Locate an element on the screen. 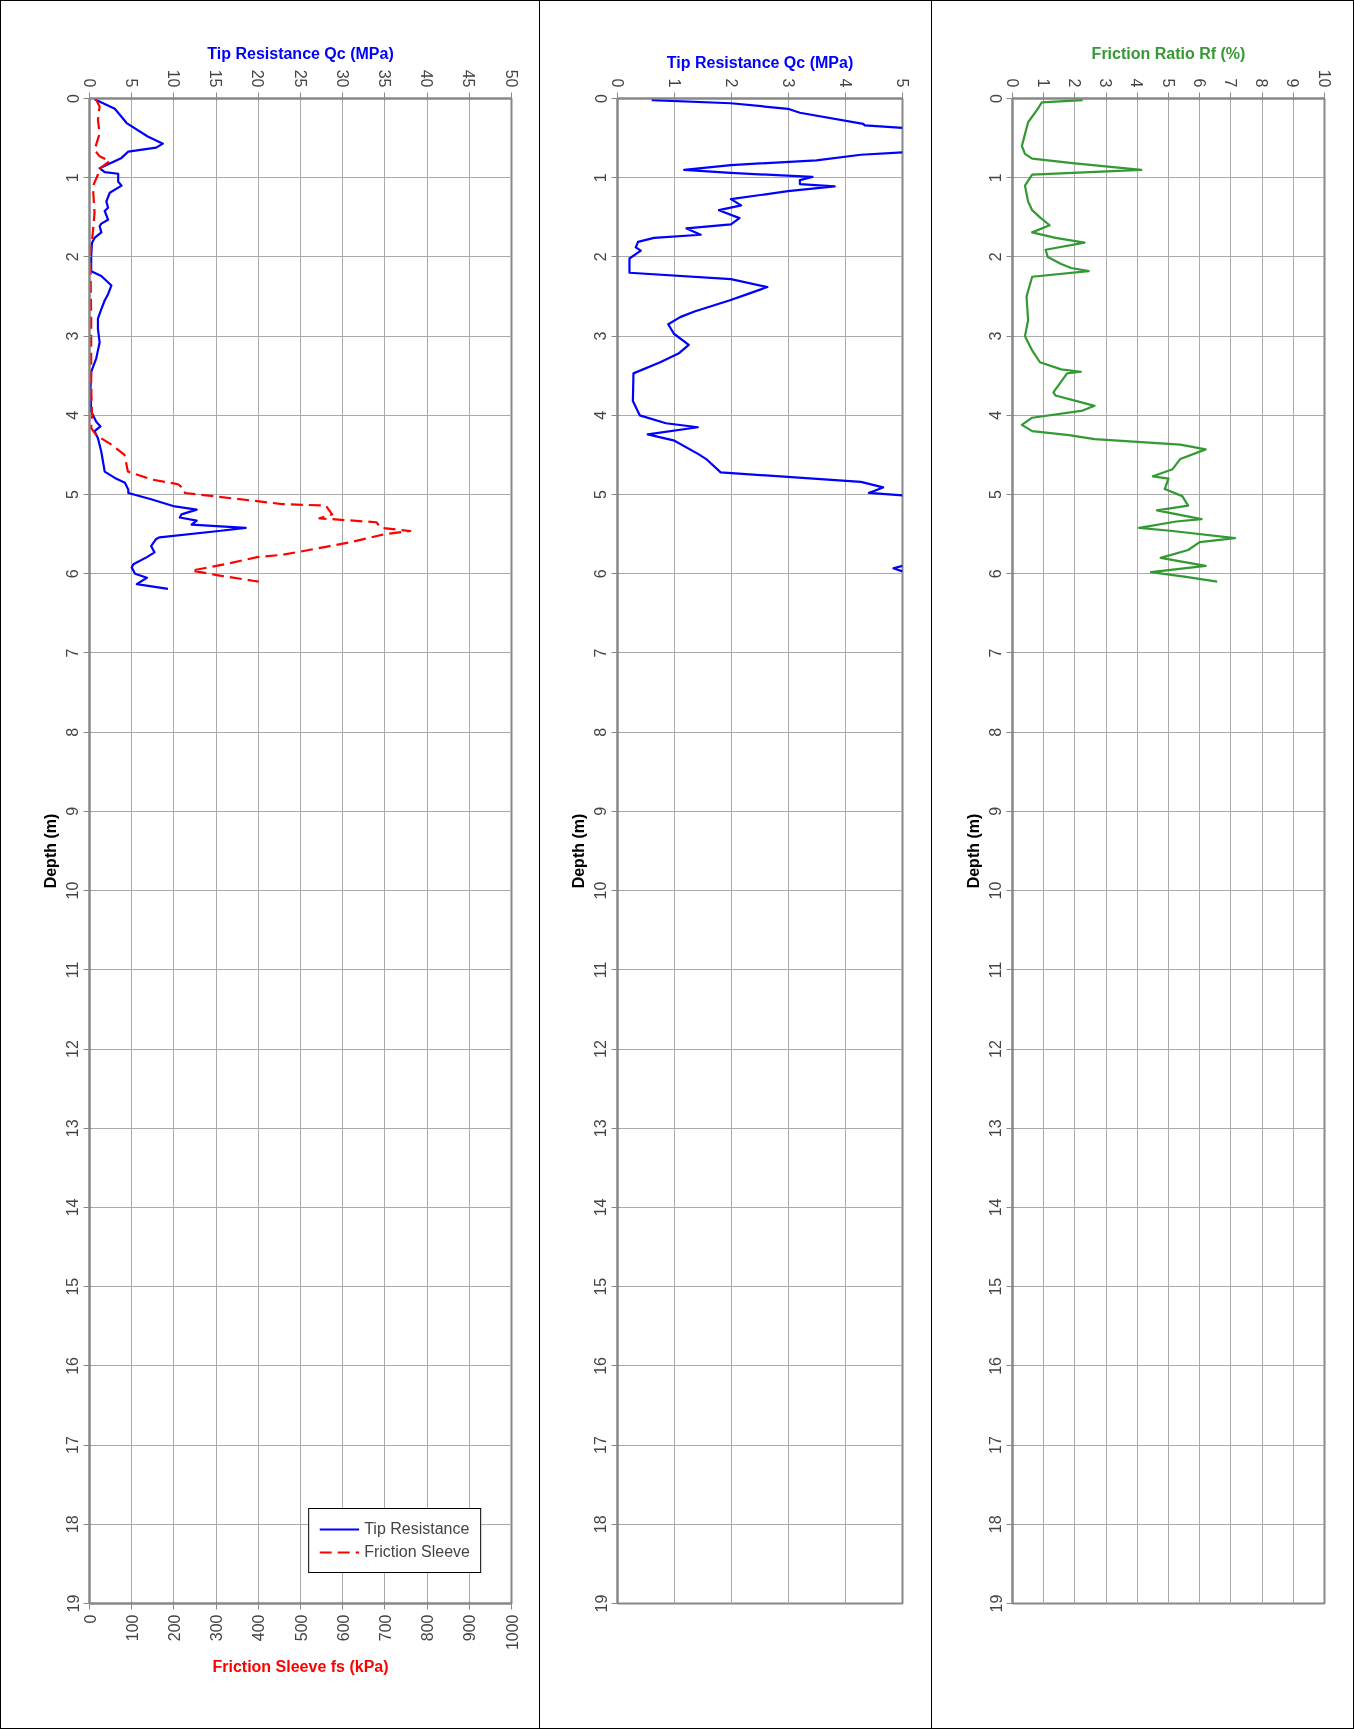 This screenshot has width=1354, height=1729. x2-tick-label: 40 is located at coordinates (427, 78).